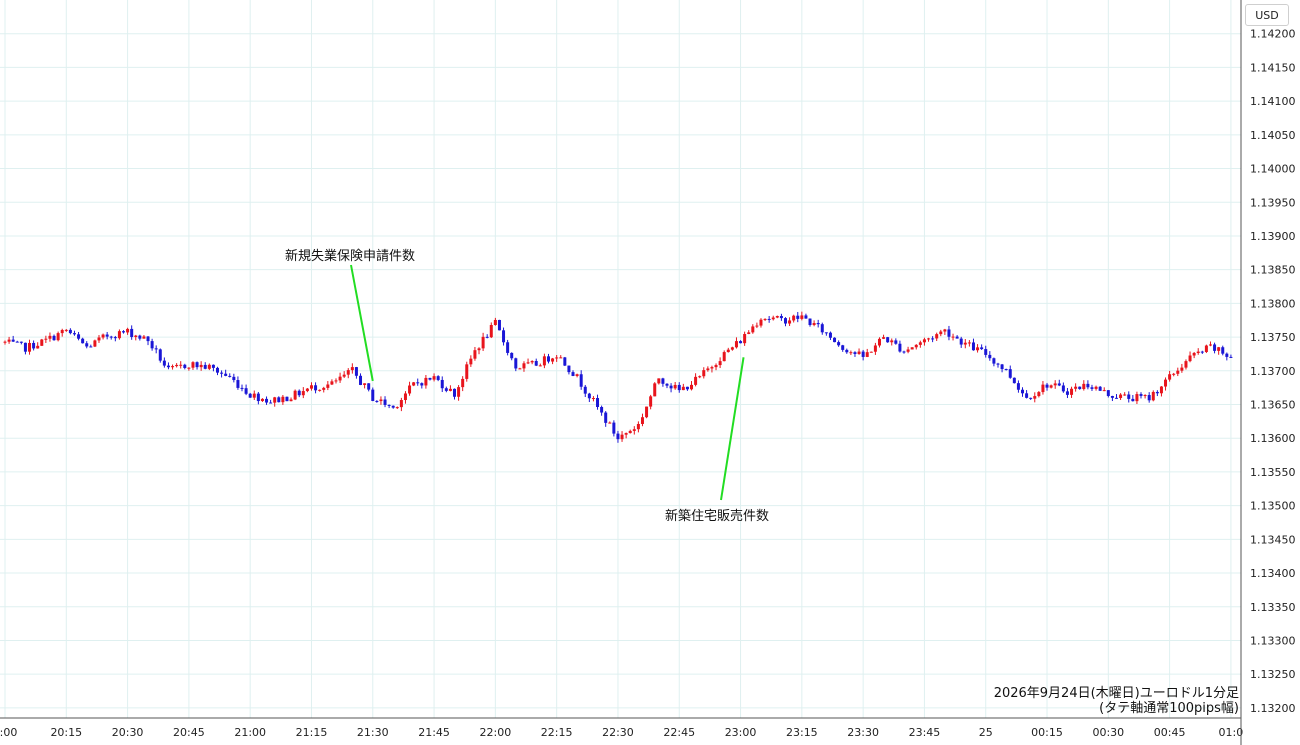 This screenshot has width=1300, height=745. Describe the element at coordinates (1116, 693) in the screenshot. I see `caption-line-1: 2026年9月24日(木曜日)ユーロドル1分足` at that location.